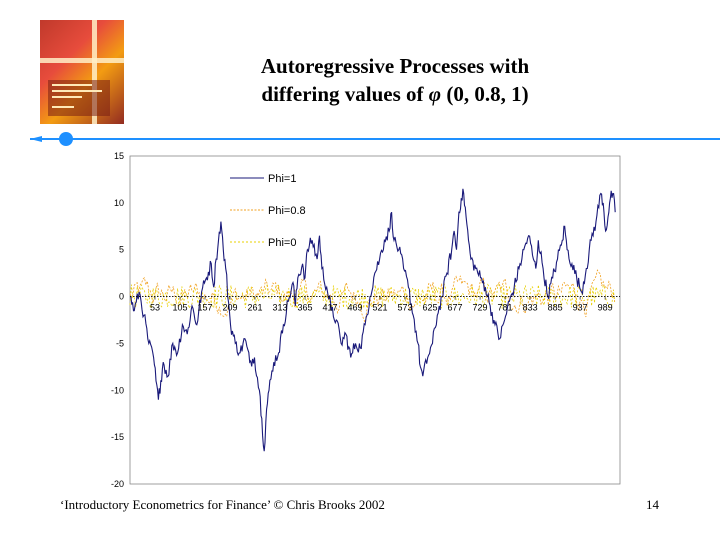 The width and height of the screenshot is (720, 540). I want to click on y-tick-label: -5, so click(120, 343).